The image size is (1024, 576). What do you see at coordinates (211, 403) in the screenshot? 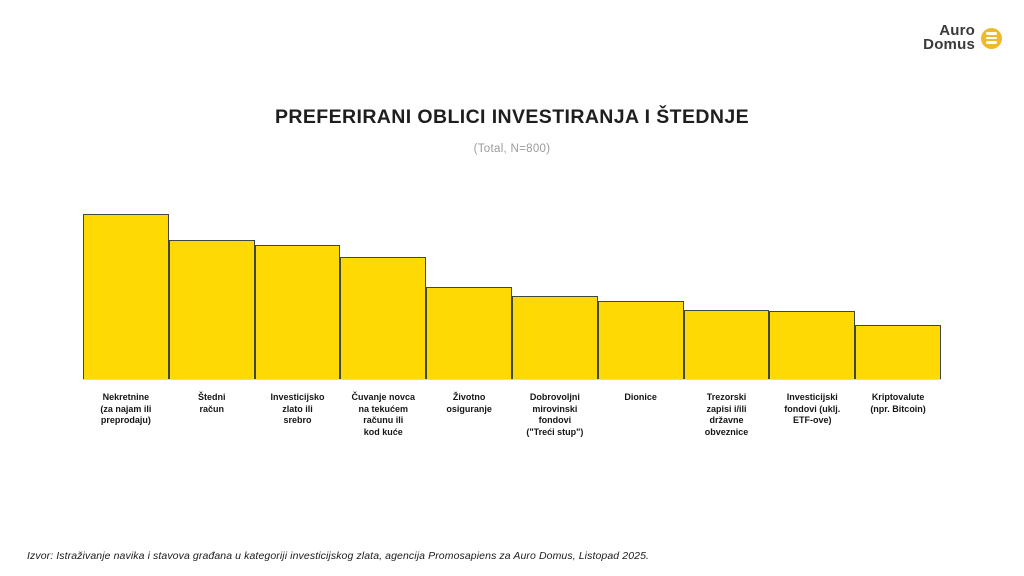
I see `category-label: Štedni račun` at bounding box center [211, 403].